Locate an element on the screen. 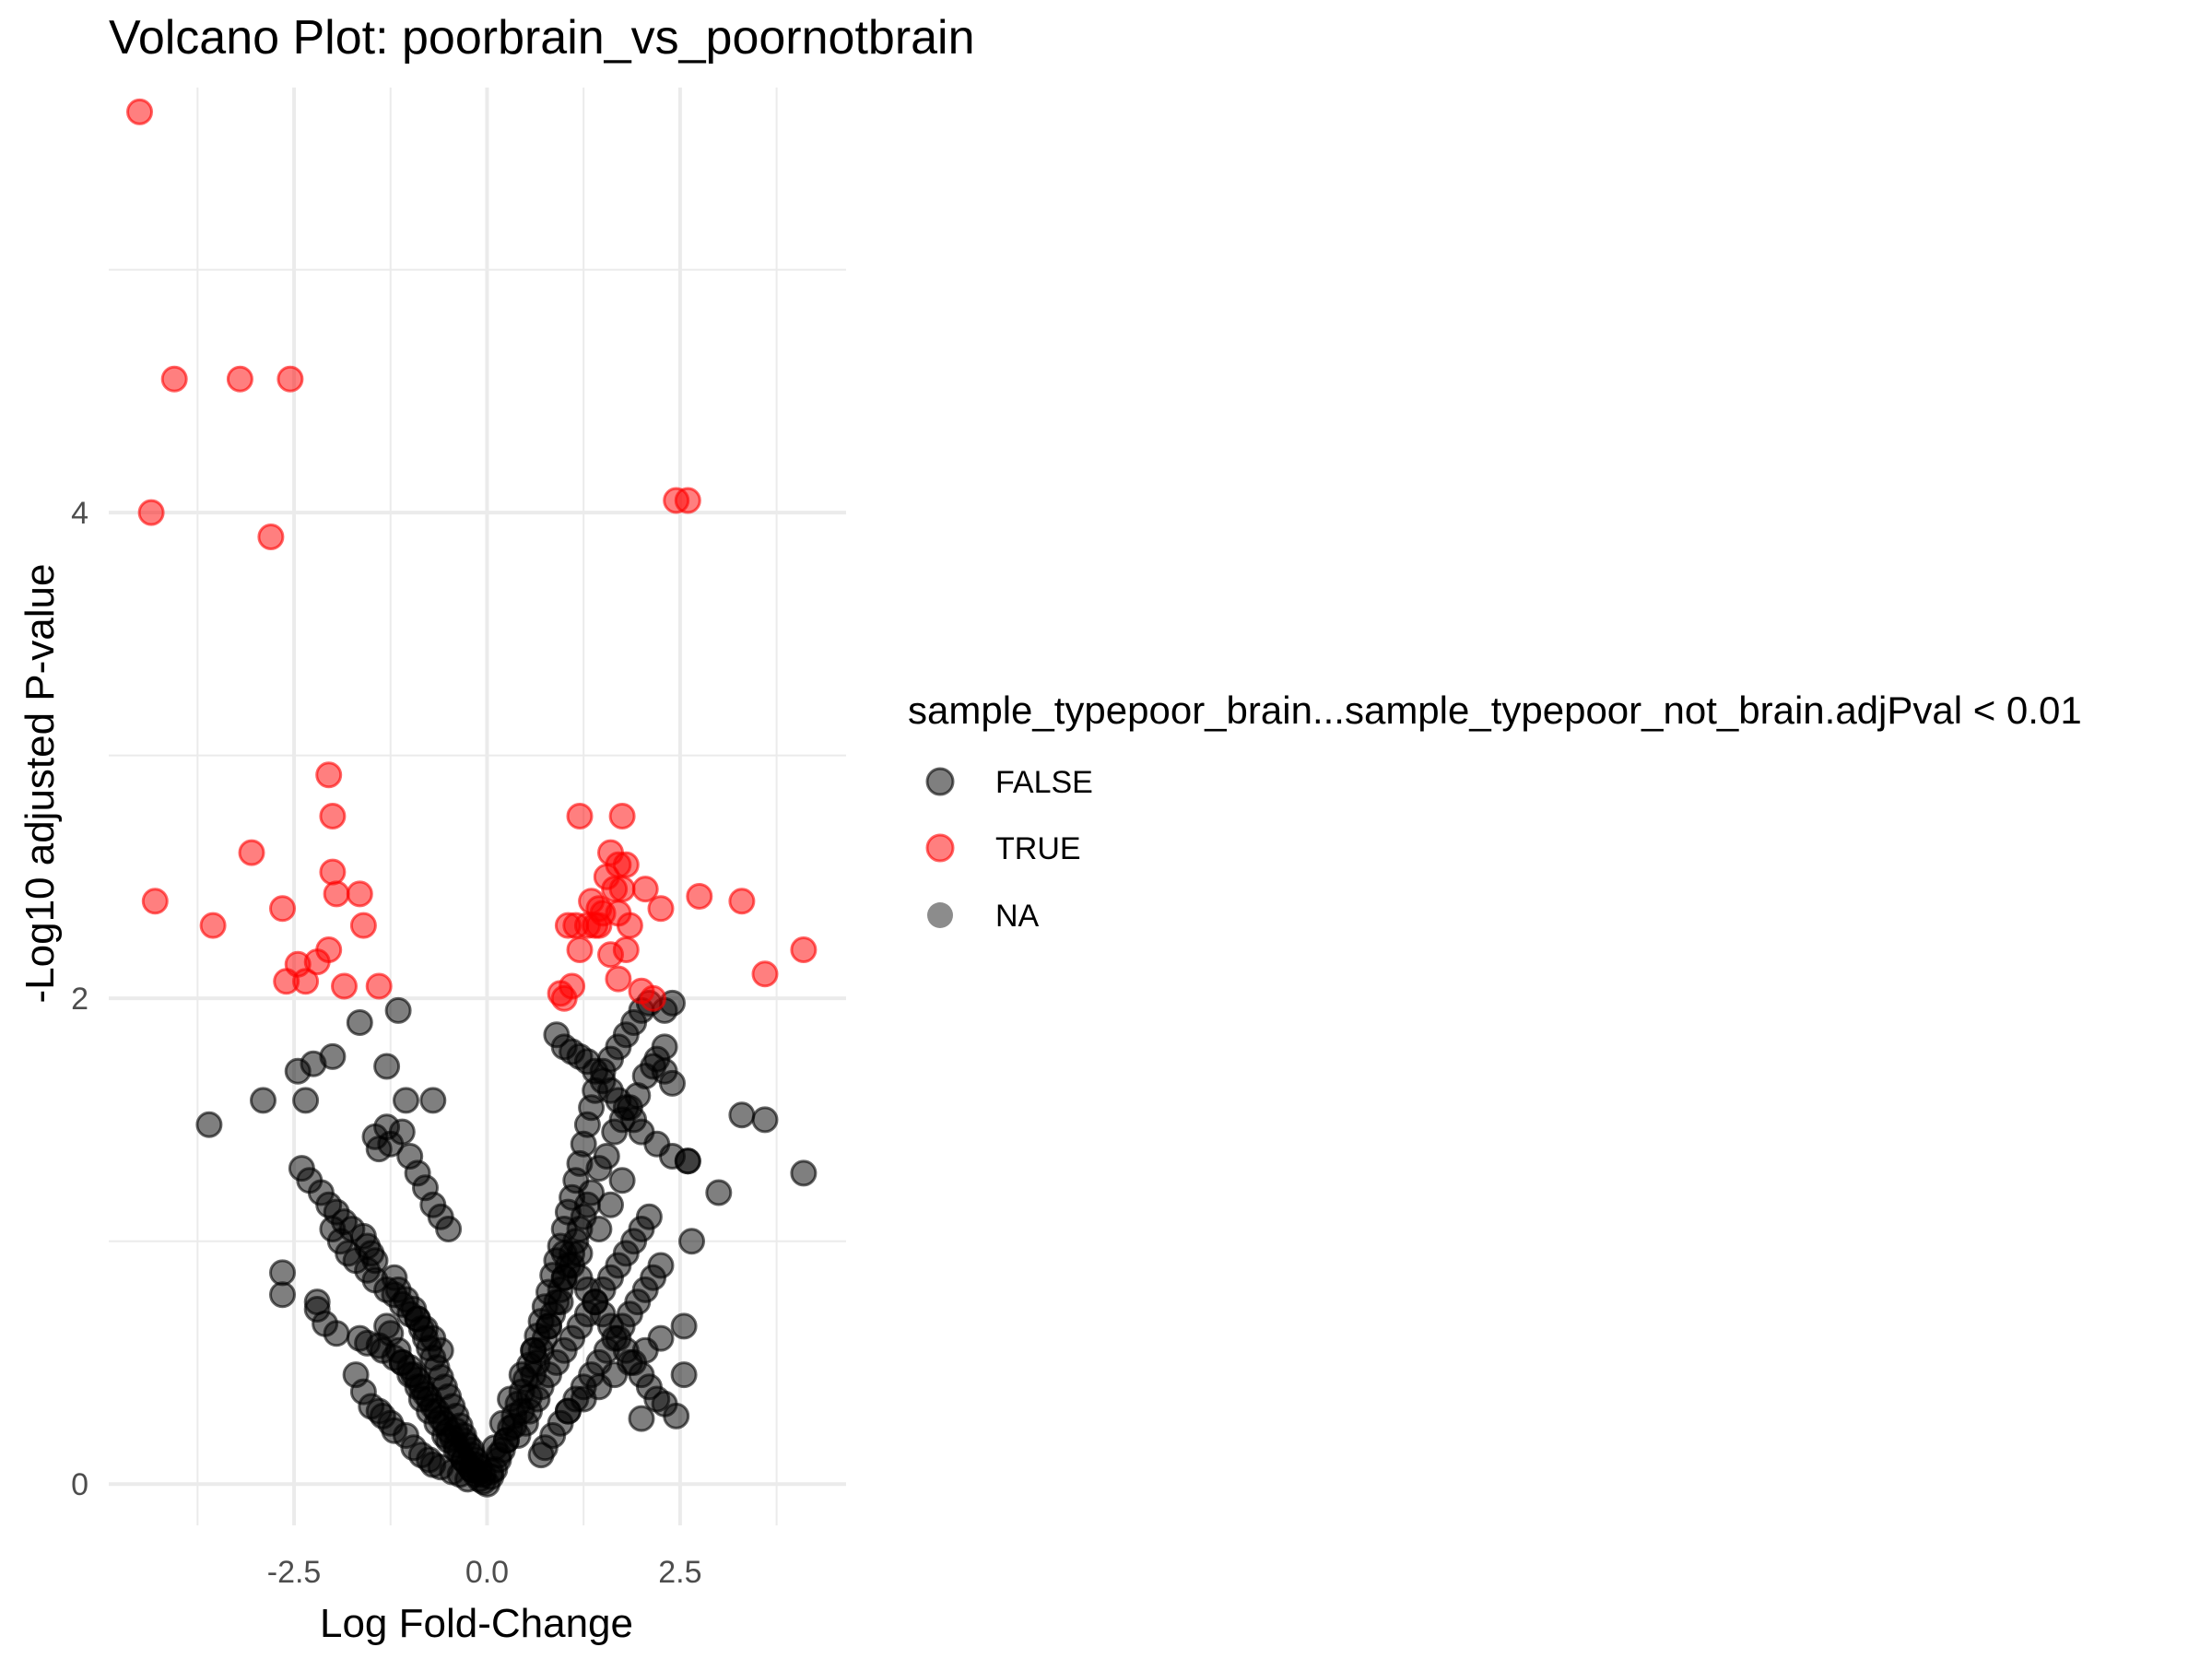  x-axis-title: Log Fold-Change is located at coordinates (476, 1623).